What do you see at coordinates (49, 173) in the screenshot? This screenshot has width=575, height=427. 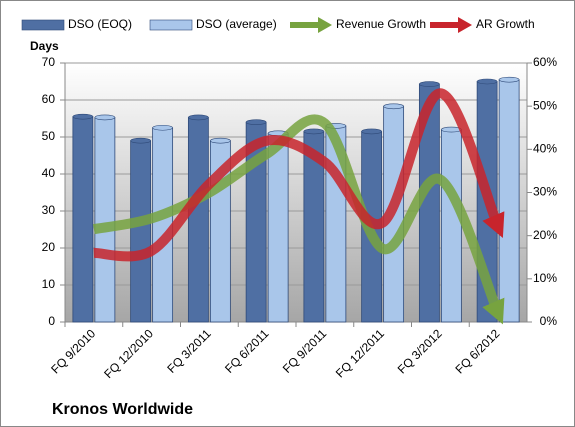 I see `y-tick-label: 40` at bounding box center [49, 173].